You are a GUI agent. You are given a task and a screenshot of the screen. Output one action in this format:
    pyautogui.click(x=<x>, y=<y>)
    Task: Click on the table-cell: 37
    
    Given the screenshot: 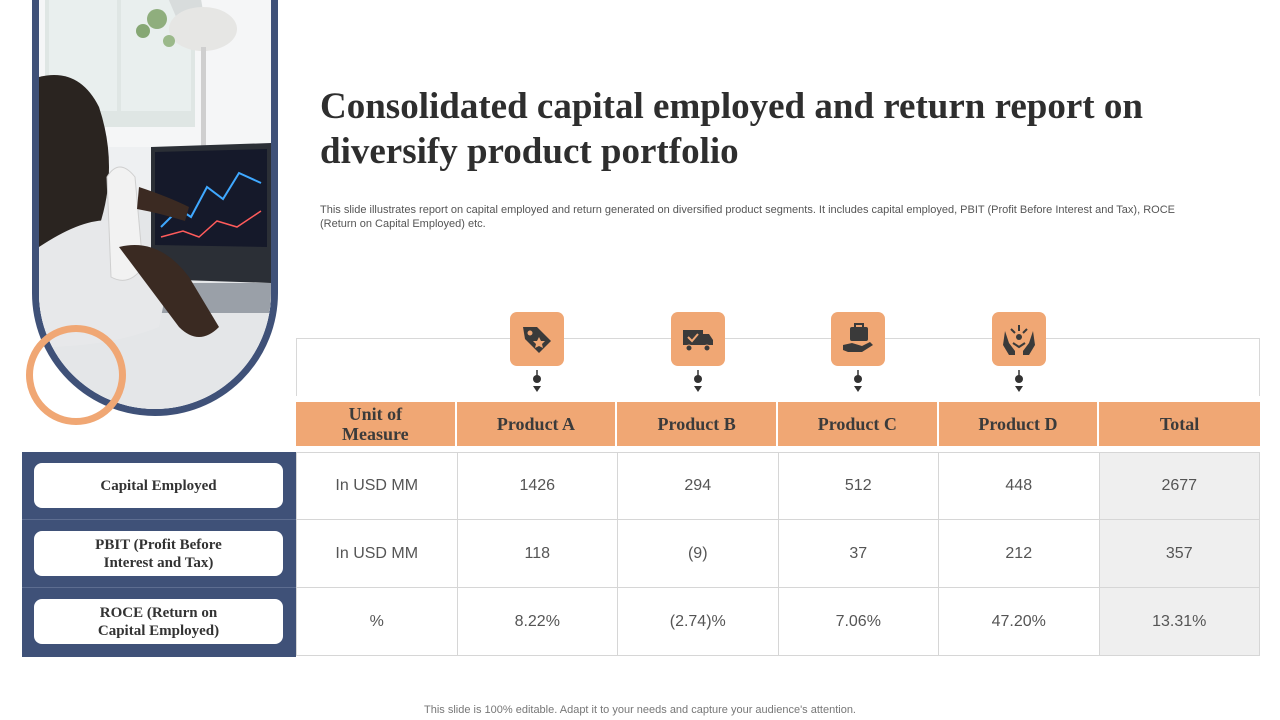 What is the action you would take?
    pyautogui.click(x=859, y=553)
    